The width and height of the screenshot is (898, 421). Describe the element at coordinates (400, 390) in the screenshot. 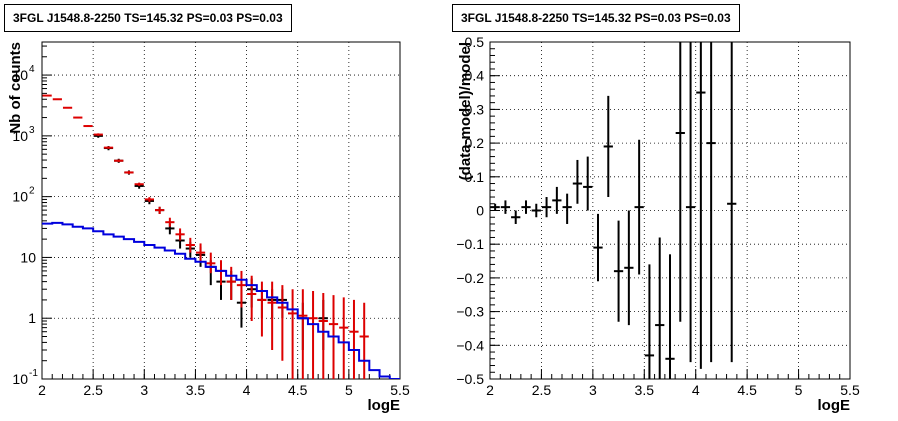

I see `counts-x-tick-label: 5.5` at that location.